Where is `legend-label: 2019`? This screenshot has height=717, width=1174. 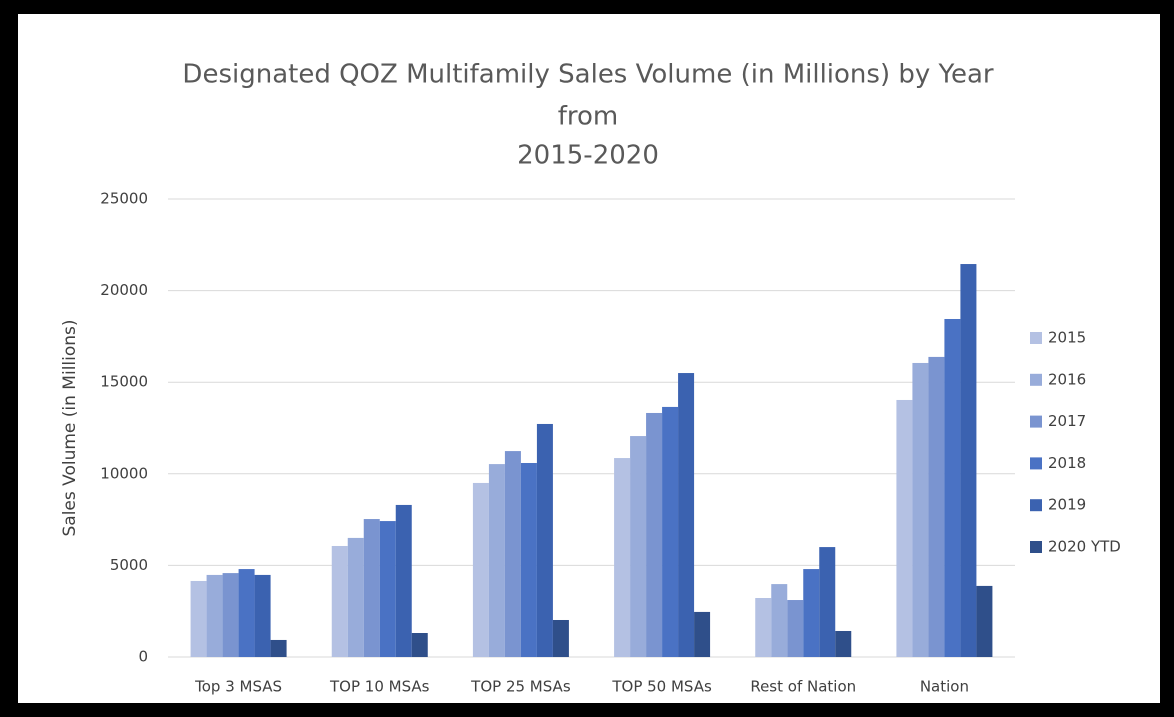
legend-label: 2019 is located at coordinates (1067, 505).